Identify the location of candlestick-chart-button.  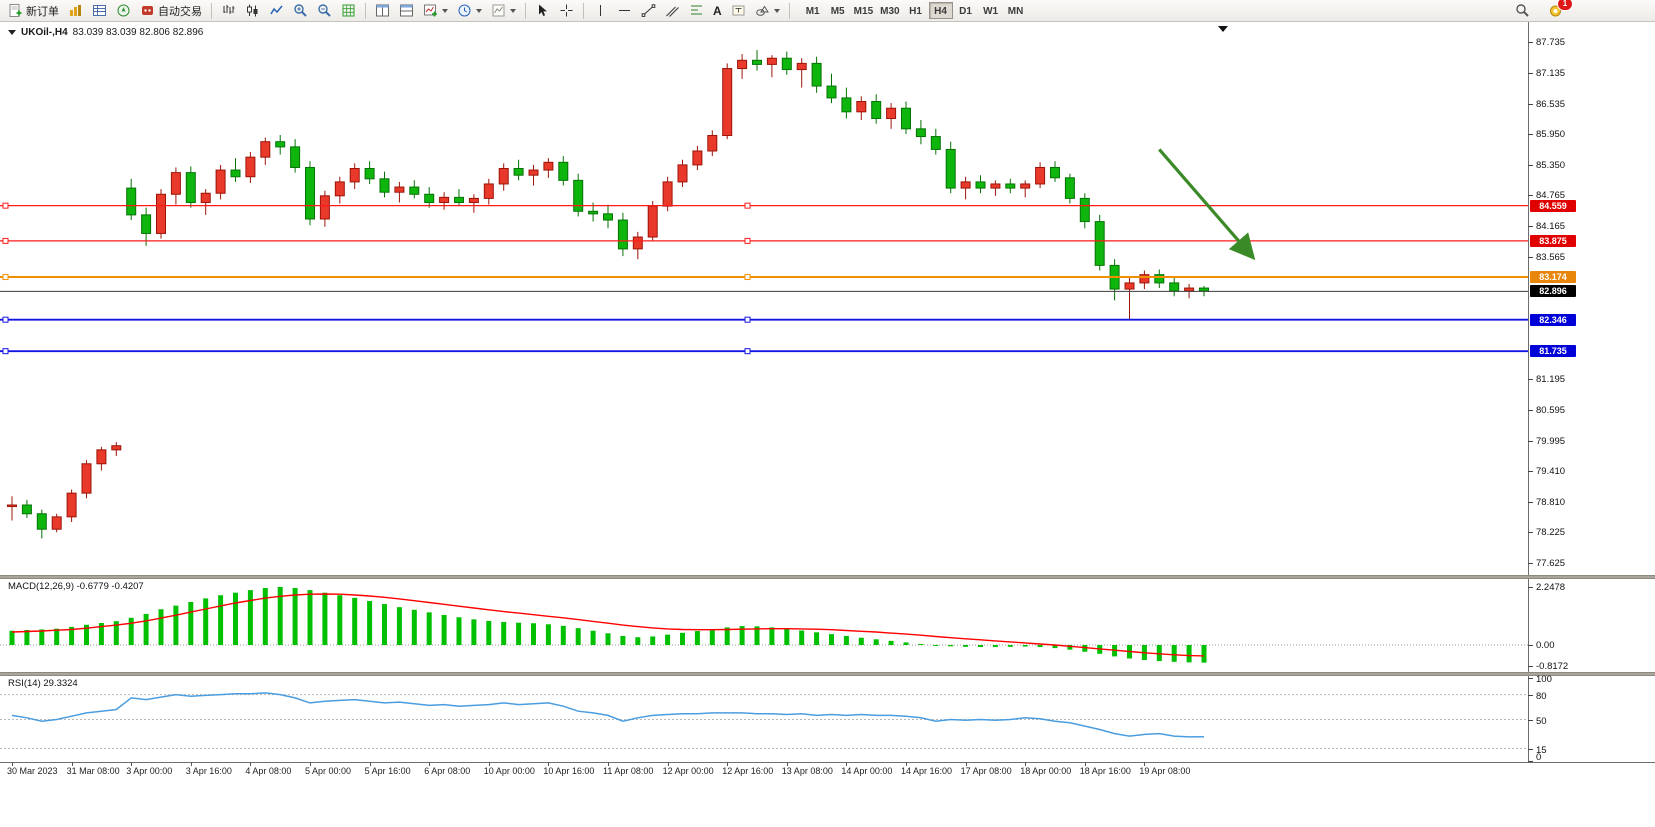
(252, 11).